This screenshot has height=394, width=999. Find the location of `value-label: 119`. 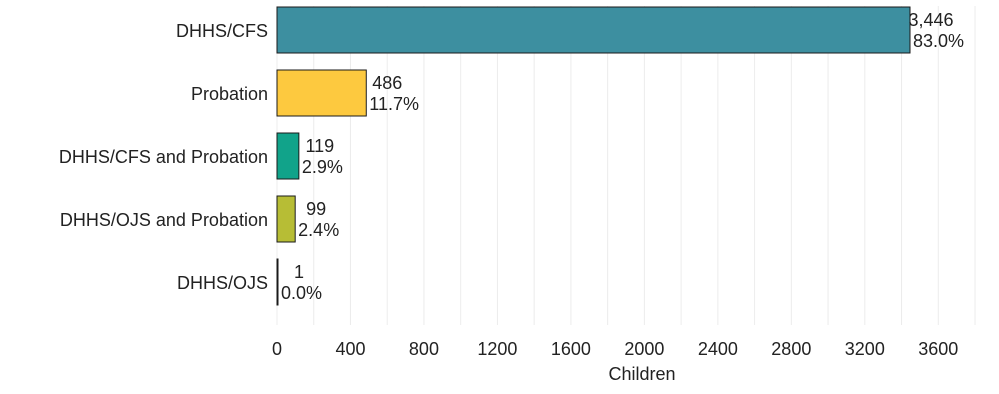

value-label: 119 is located at coordinates (320, 146).